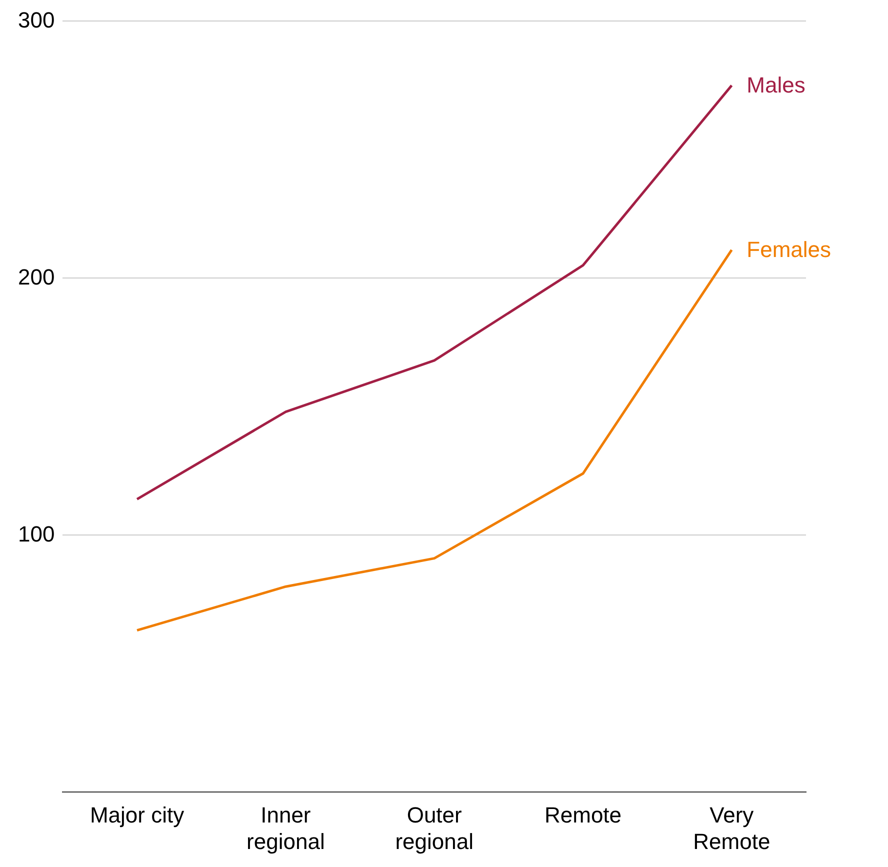  I want to click on x-tick-label: Outer regional, so click(434, 828).